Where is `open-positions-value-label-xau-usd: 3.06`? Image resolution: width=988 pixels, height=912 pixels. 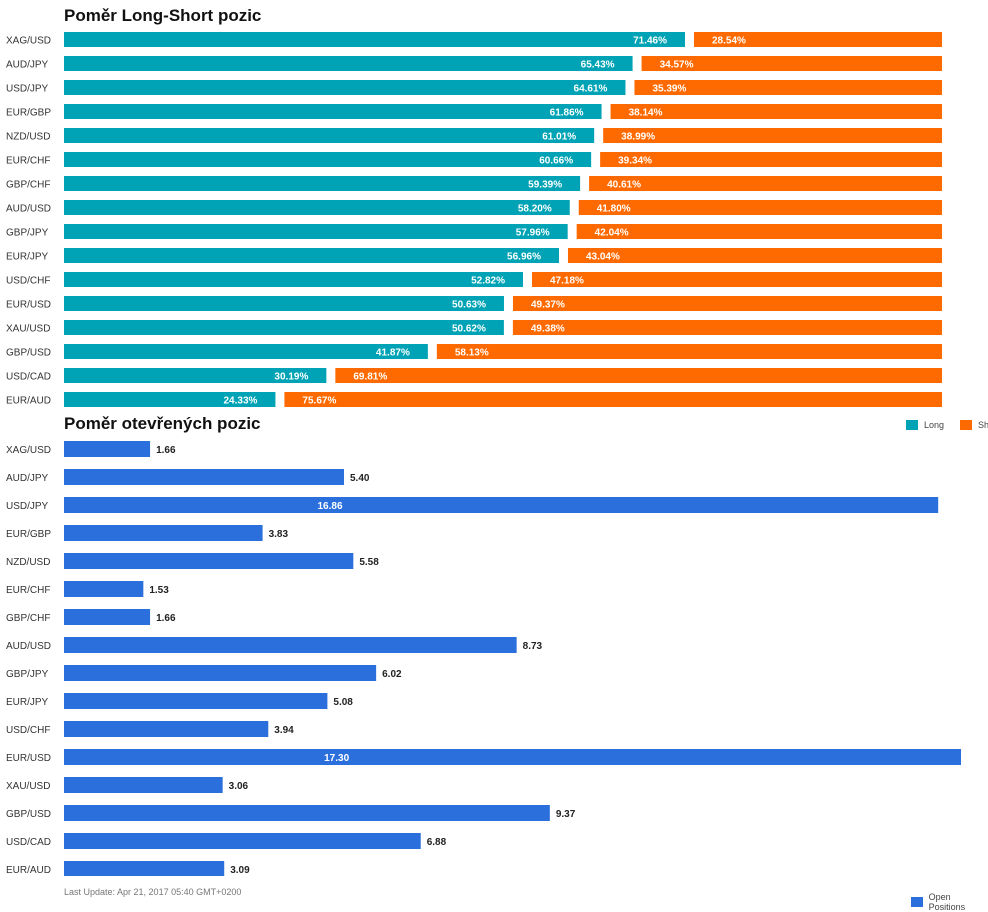
open-positions-value-label-xau-usd: 3.06 is located at coordinates (239, 786).